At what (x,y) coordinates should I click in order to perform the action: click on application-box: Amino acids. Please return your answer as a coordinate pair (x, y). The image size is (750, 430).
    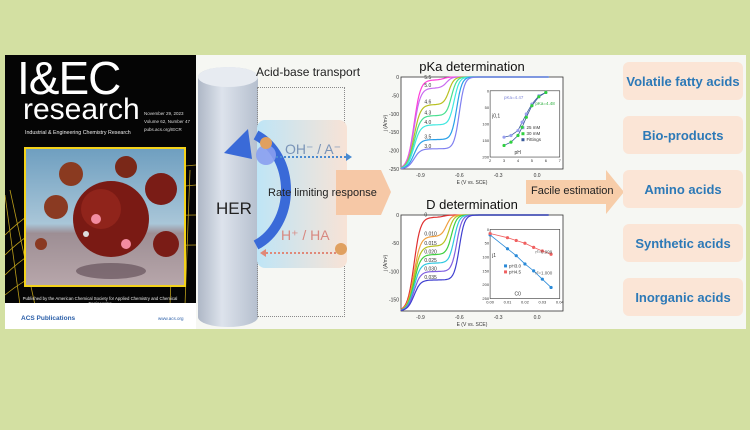
    Looking at the image, I should click on (683, 189).